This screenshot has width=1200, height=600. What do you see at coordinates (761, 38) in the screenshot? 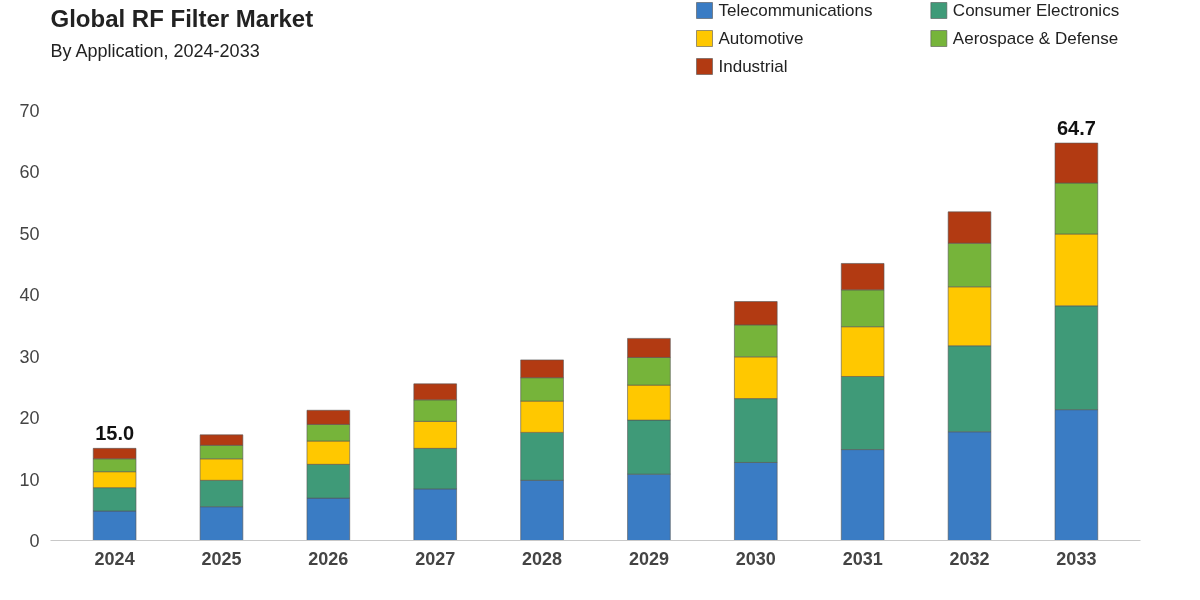
I see `legend-label: Automotive` at bounding box center [761, 38].